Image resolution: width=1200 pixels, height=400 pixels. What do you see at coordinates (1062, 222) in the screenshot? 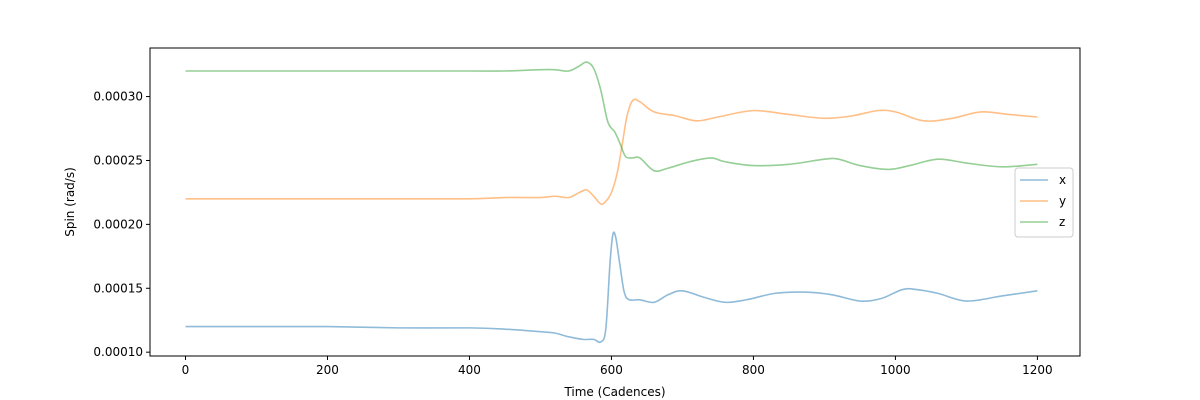
I see `legend-label-z: z` at bounding box center [1062, 222].